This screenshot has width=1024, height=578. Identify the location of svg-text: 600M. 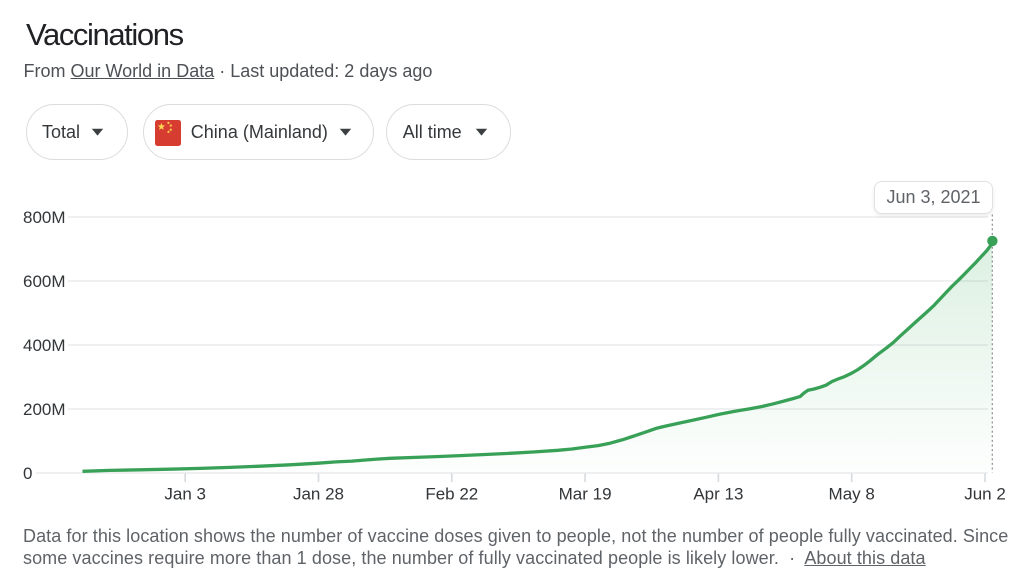
(44, 281).